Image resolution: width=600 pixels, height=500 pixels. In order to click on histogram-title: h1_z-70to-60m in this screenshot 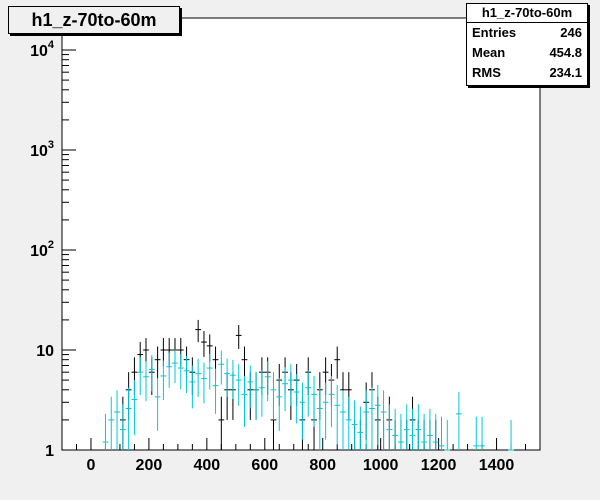, I will do `click(94, 20)`.